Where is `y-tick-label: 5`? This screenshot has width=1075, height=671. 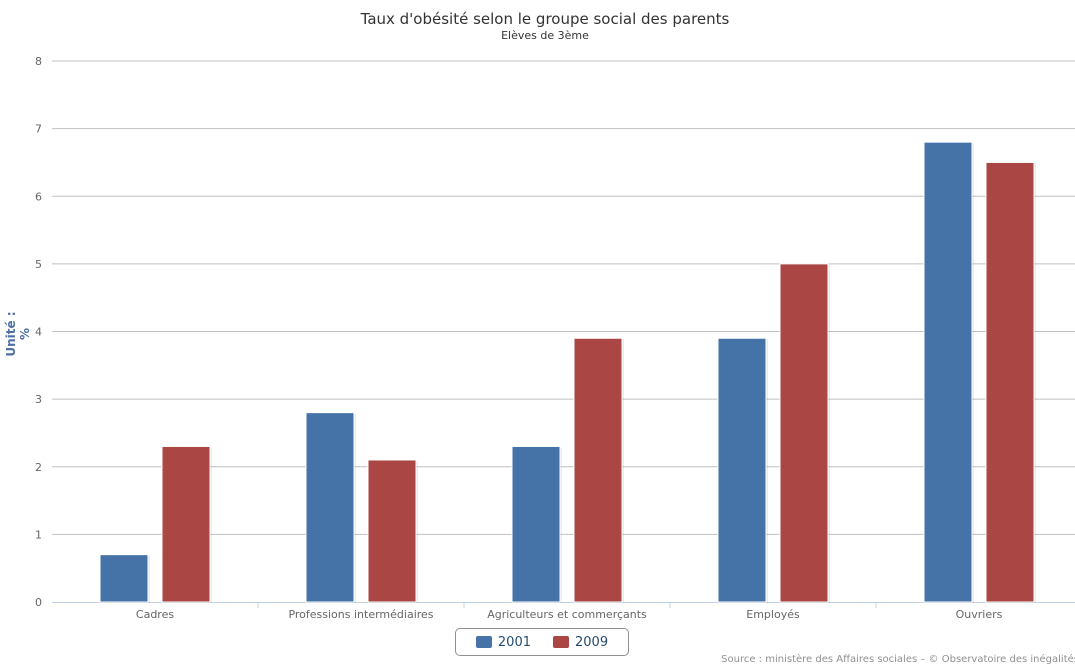
y-tick-label: 5 is located at coordinates (38, 264).